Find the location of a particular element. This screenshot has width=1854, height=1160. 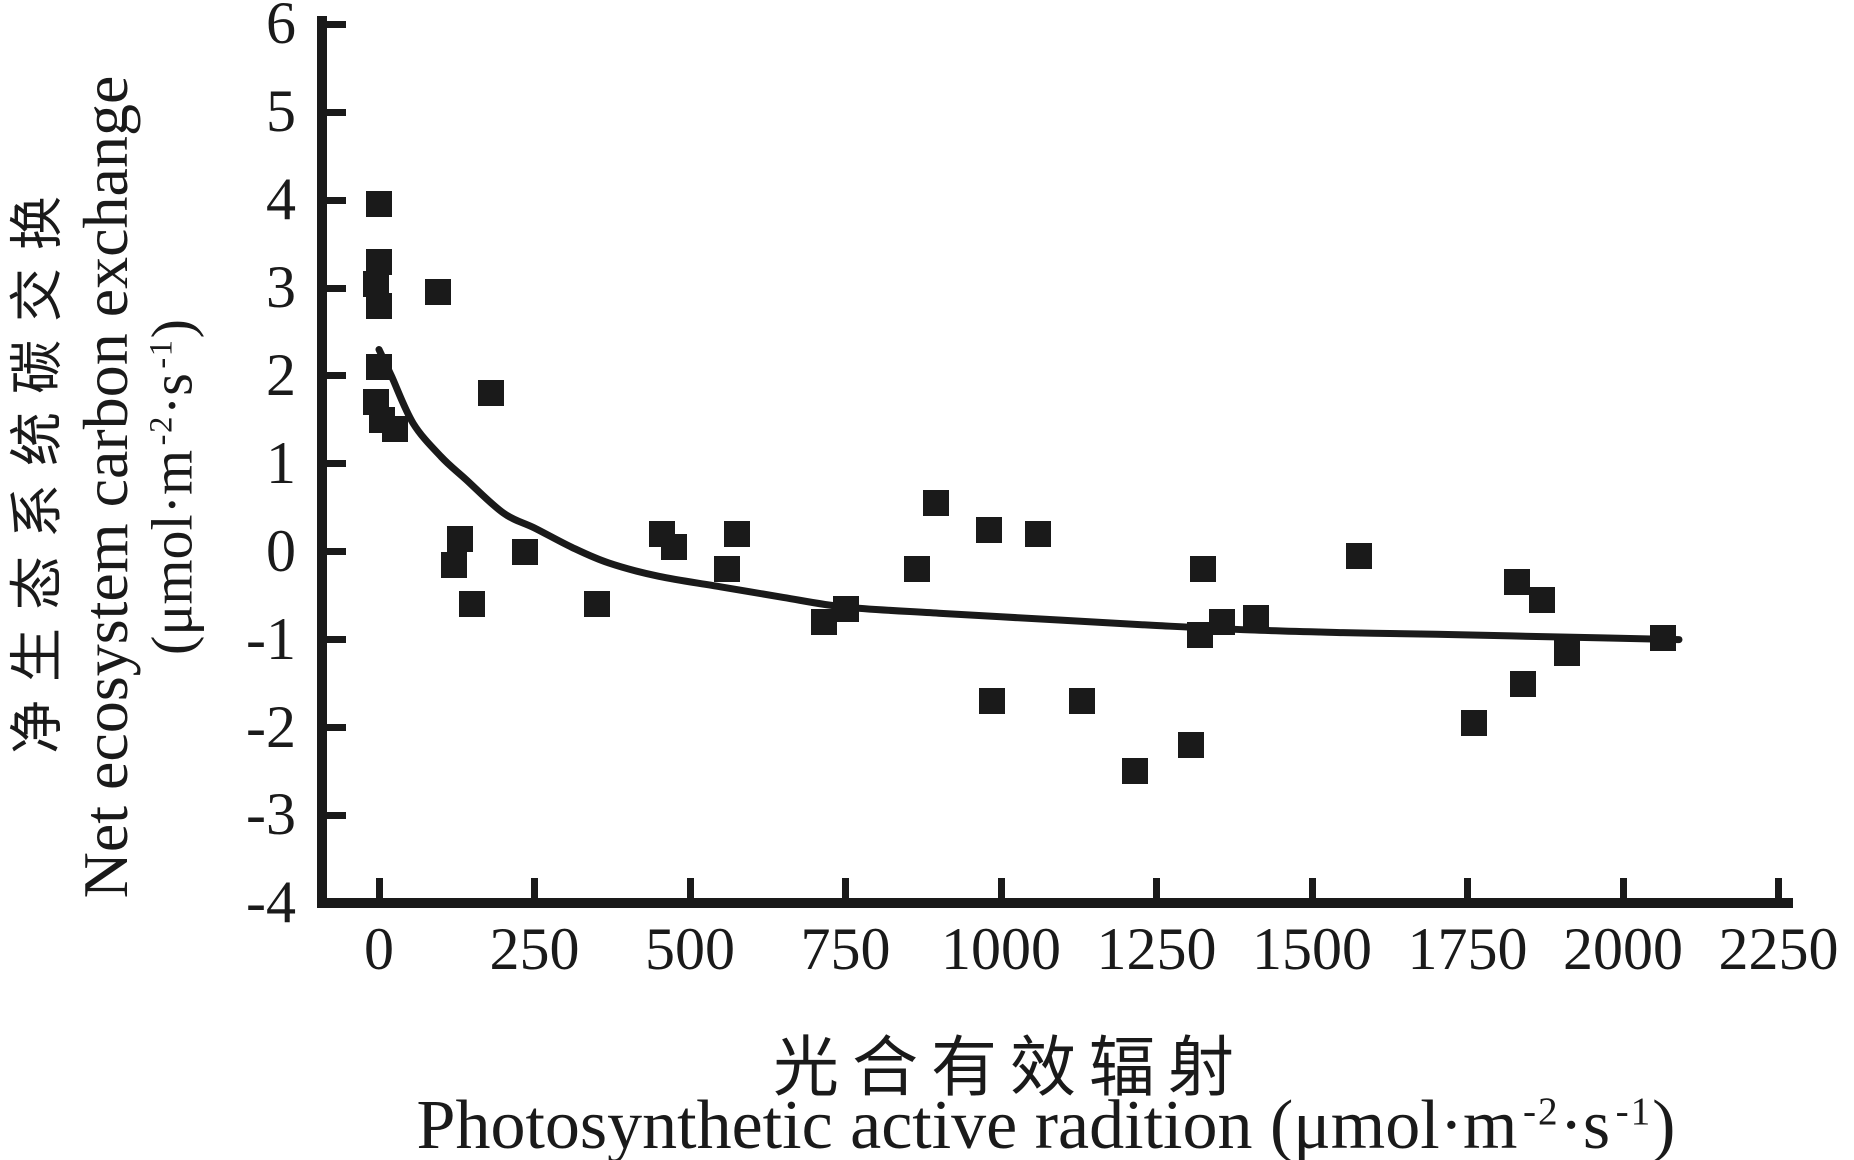

x-tick-label: 250 is located at coordinates (534, 949).